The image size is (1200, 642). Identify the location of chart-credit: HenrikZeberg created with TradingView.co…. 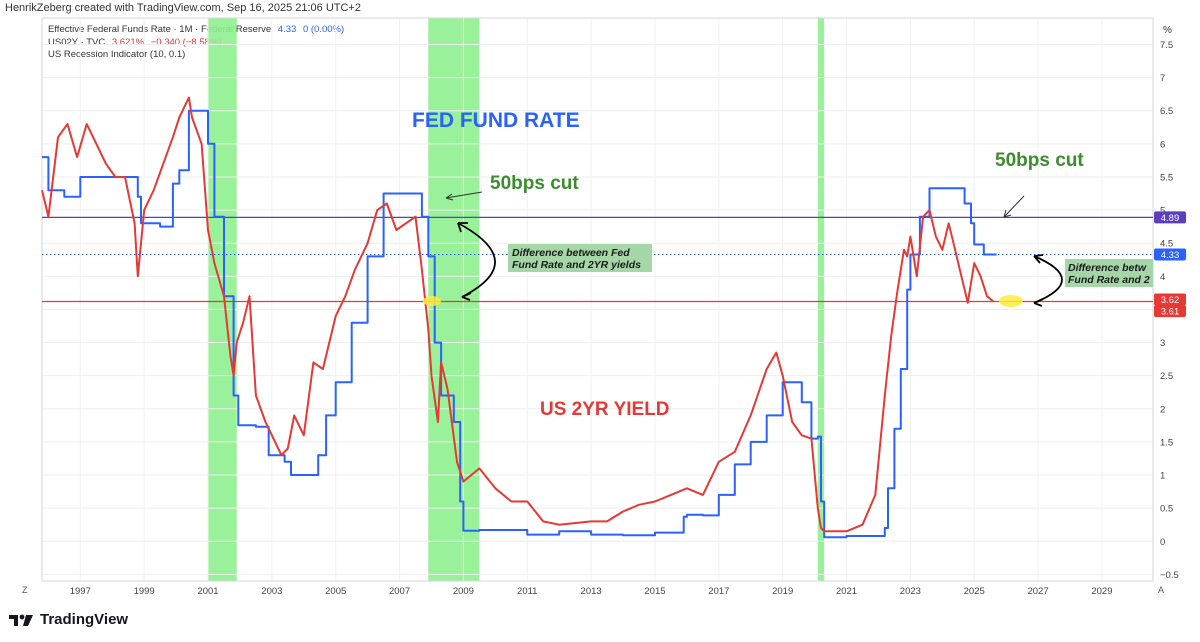
(183, 8).